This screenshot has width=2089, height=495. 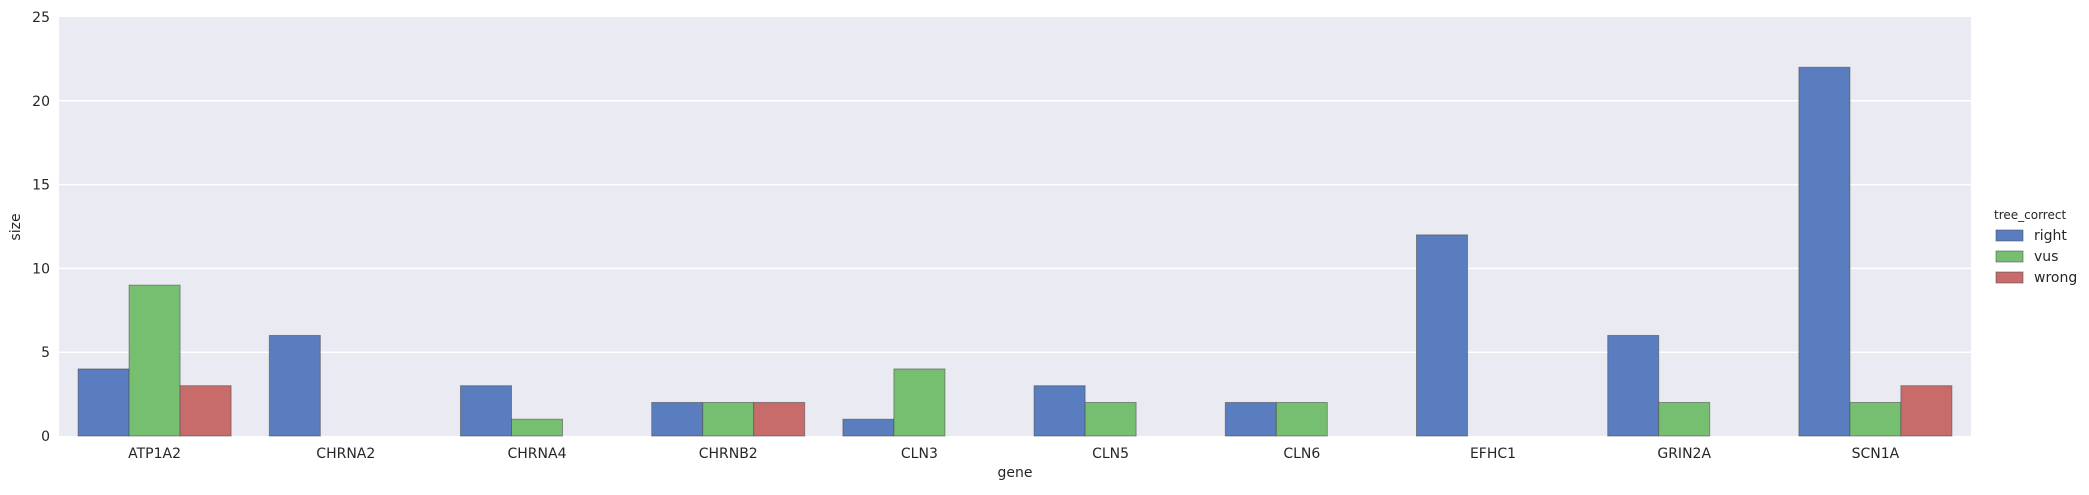 I want to click on y-axis-label: size, so click(x=16, y=226).